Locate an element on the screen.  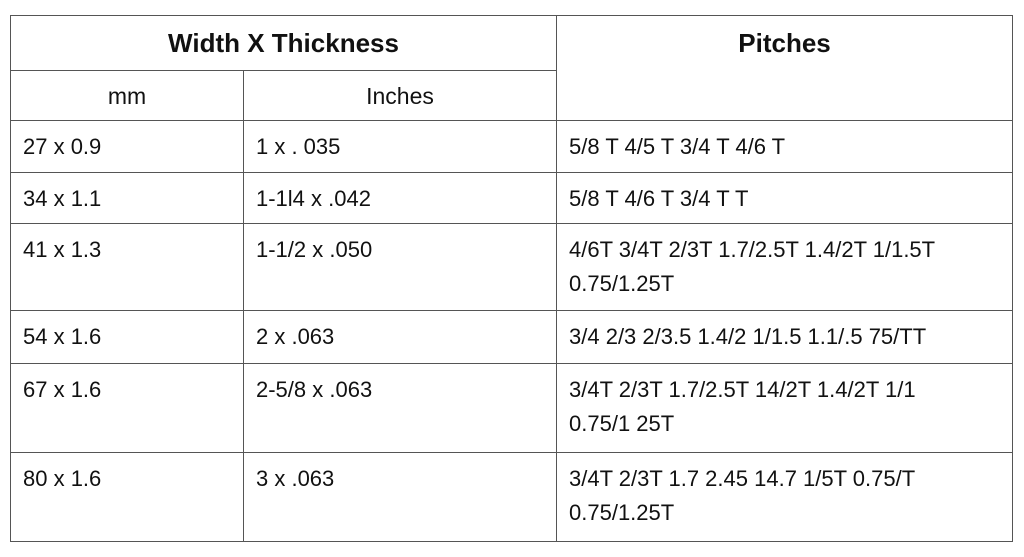
mm-cell: 54 x 1.6 is located at coordinates (127, 337).